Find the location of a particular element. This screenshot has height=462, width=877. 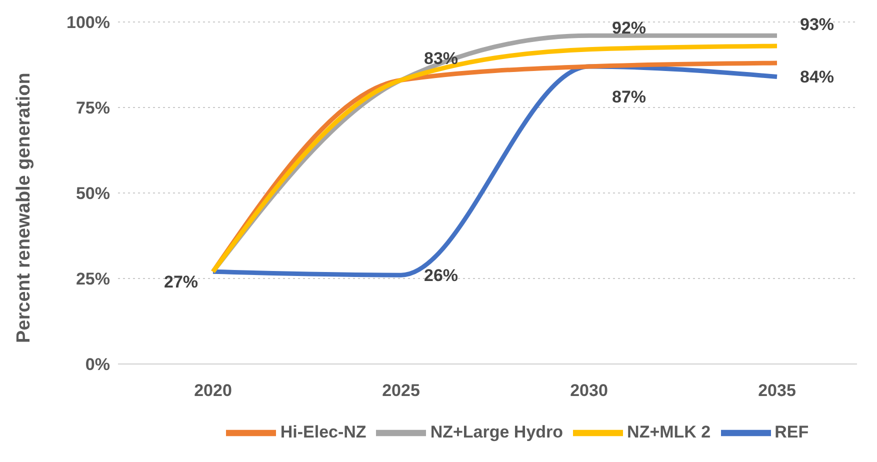

legend-label: NZ+MLK 2 is located at coordinates (669, 432).